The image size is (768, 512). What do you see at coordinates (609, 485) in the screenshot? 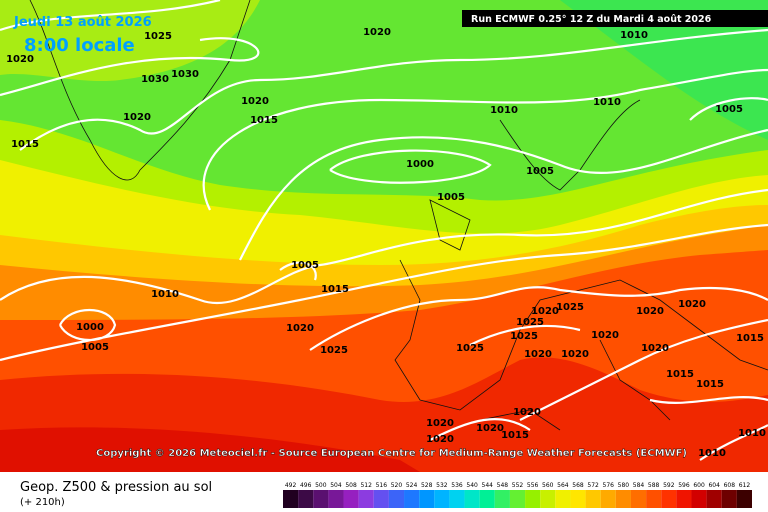
I see `scale-label: 576` at bounding box center [609, 485].